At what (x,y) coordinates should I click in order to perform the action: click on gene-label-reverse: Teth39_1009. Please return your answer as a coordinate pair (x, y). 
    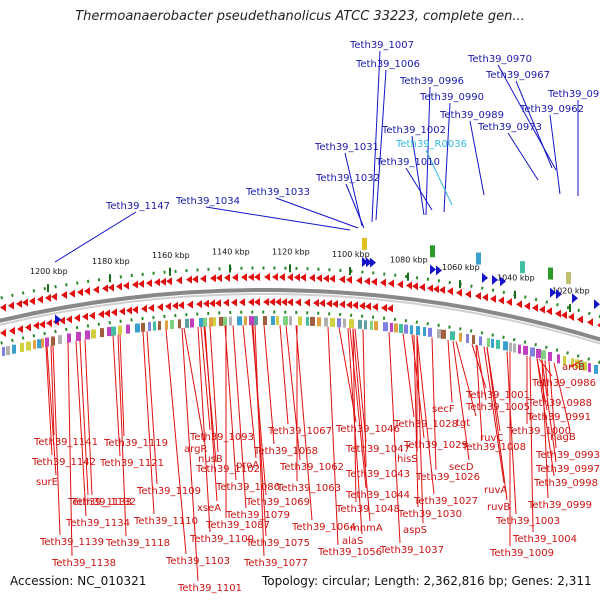
    Looking at the image, I should click on (521, 553).